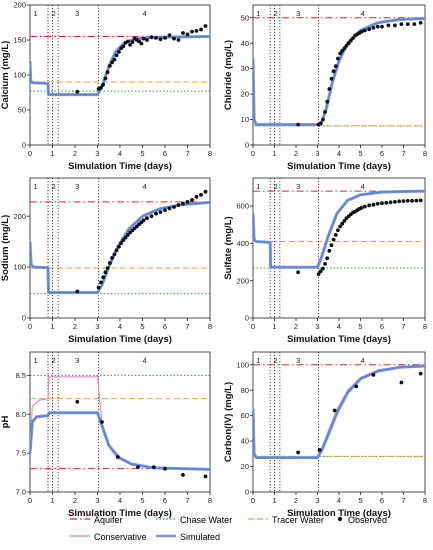 The width and height of the screenshot is (433, 550). Describe the element at coordinates (367, 520) in the screenshot. I see `legend-label-observed: Observed` at that location.